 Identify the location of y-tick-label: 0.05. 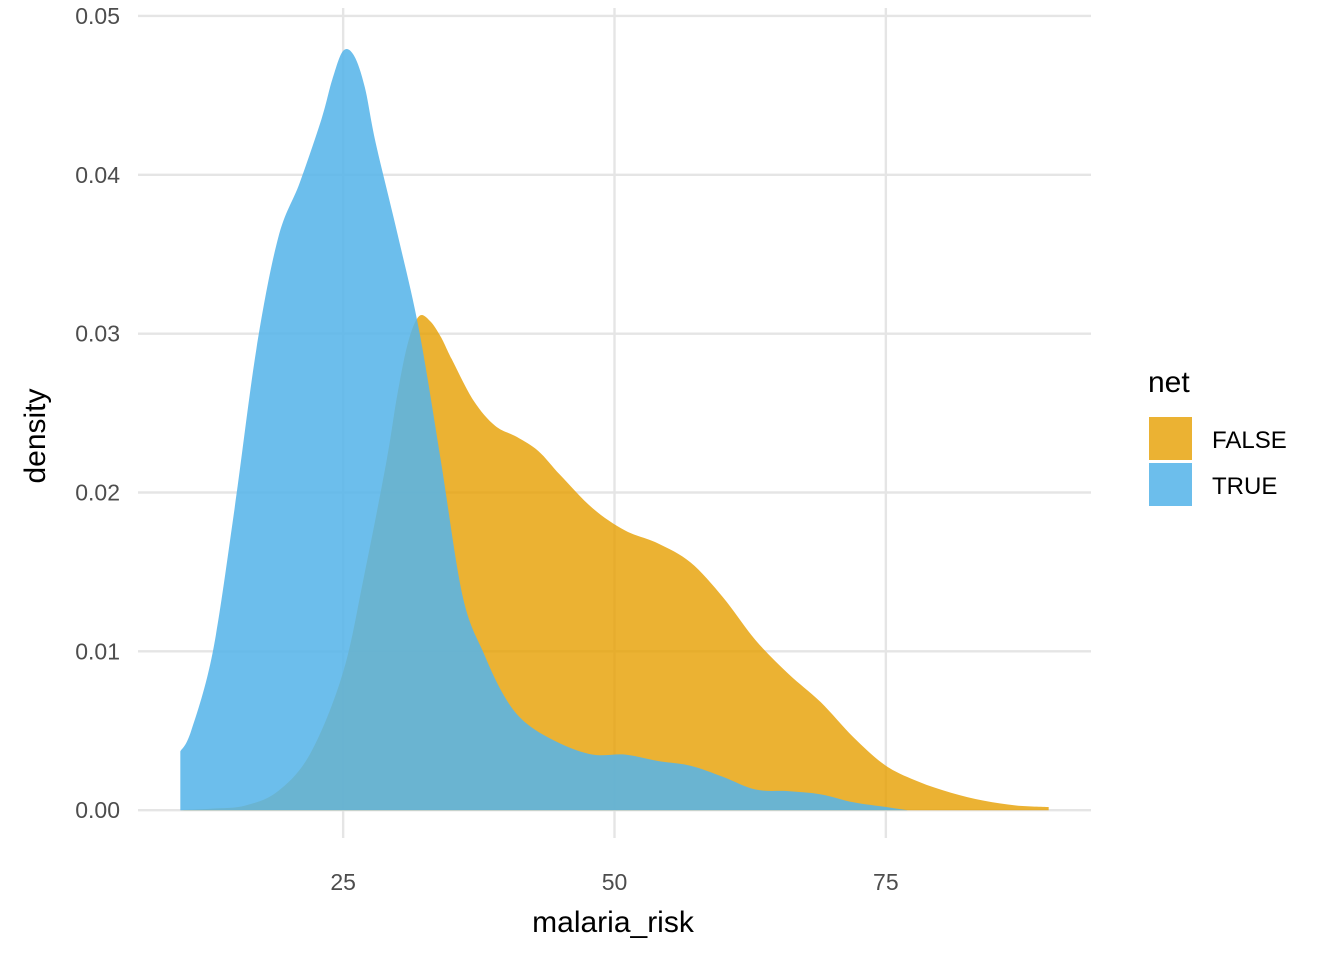
(97, 16).